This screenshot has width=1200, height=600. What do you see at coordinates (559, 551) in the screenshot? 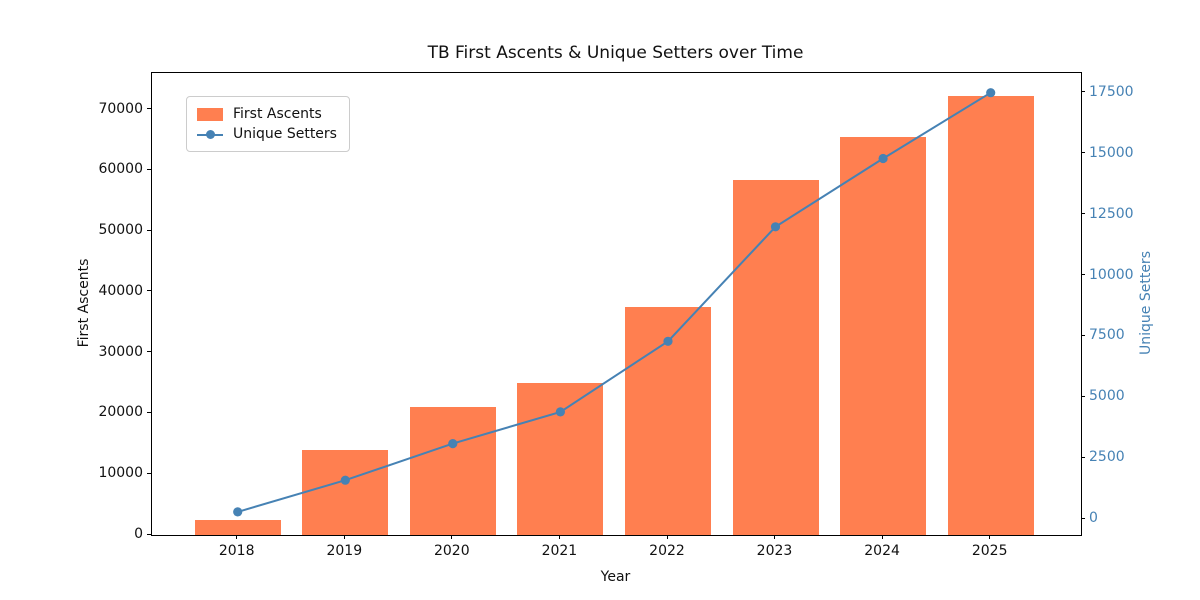
I see `x-tick-label: 2021` at bounding box center [559, 551].